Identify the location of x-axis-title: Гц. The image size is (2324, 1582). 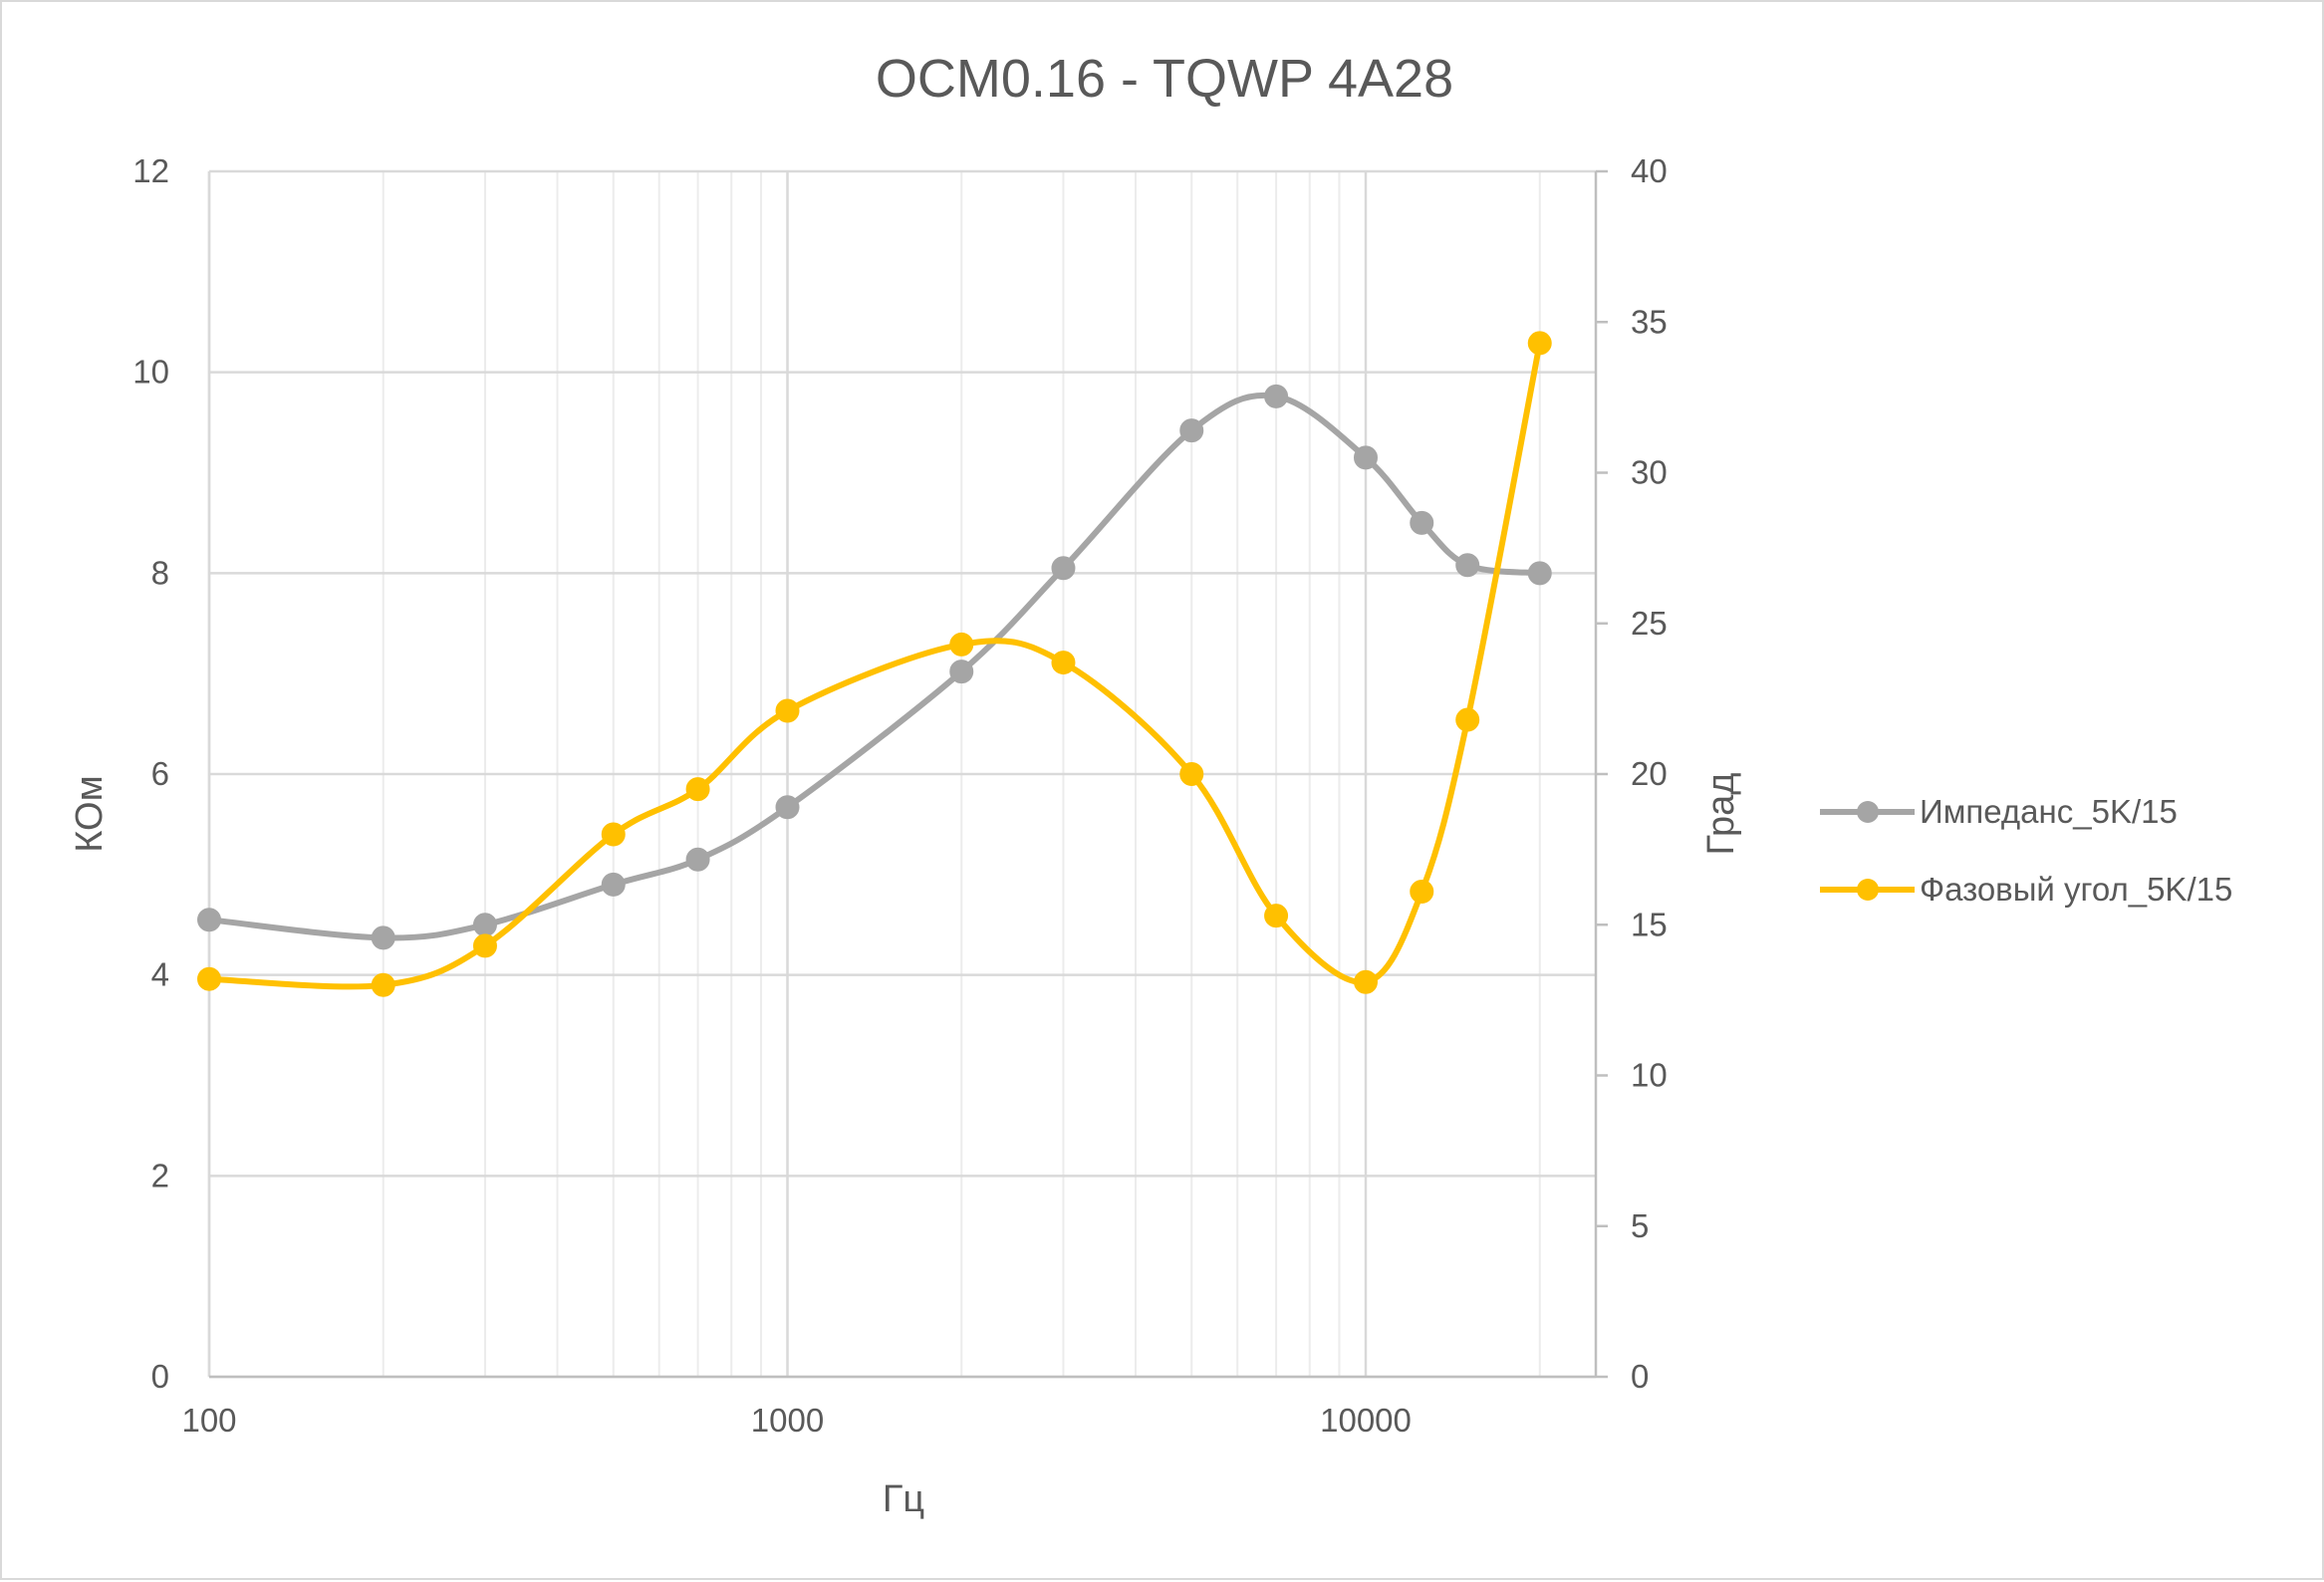
(903, 1499).